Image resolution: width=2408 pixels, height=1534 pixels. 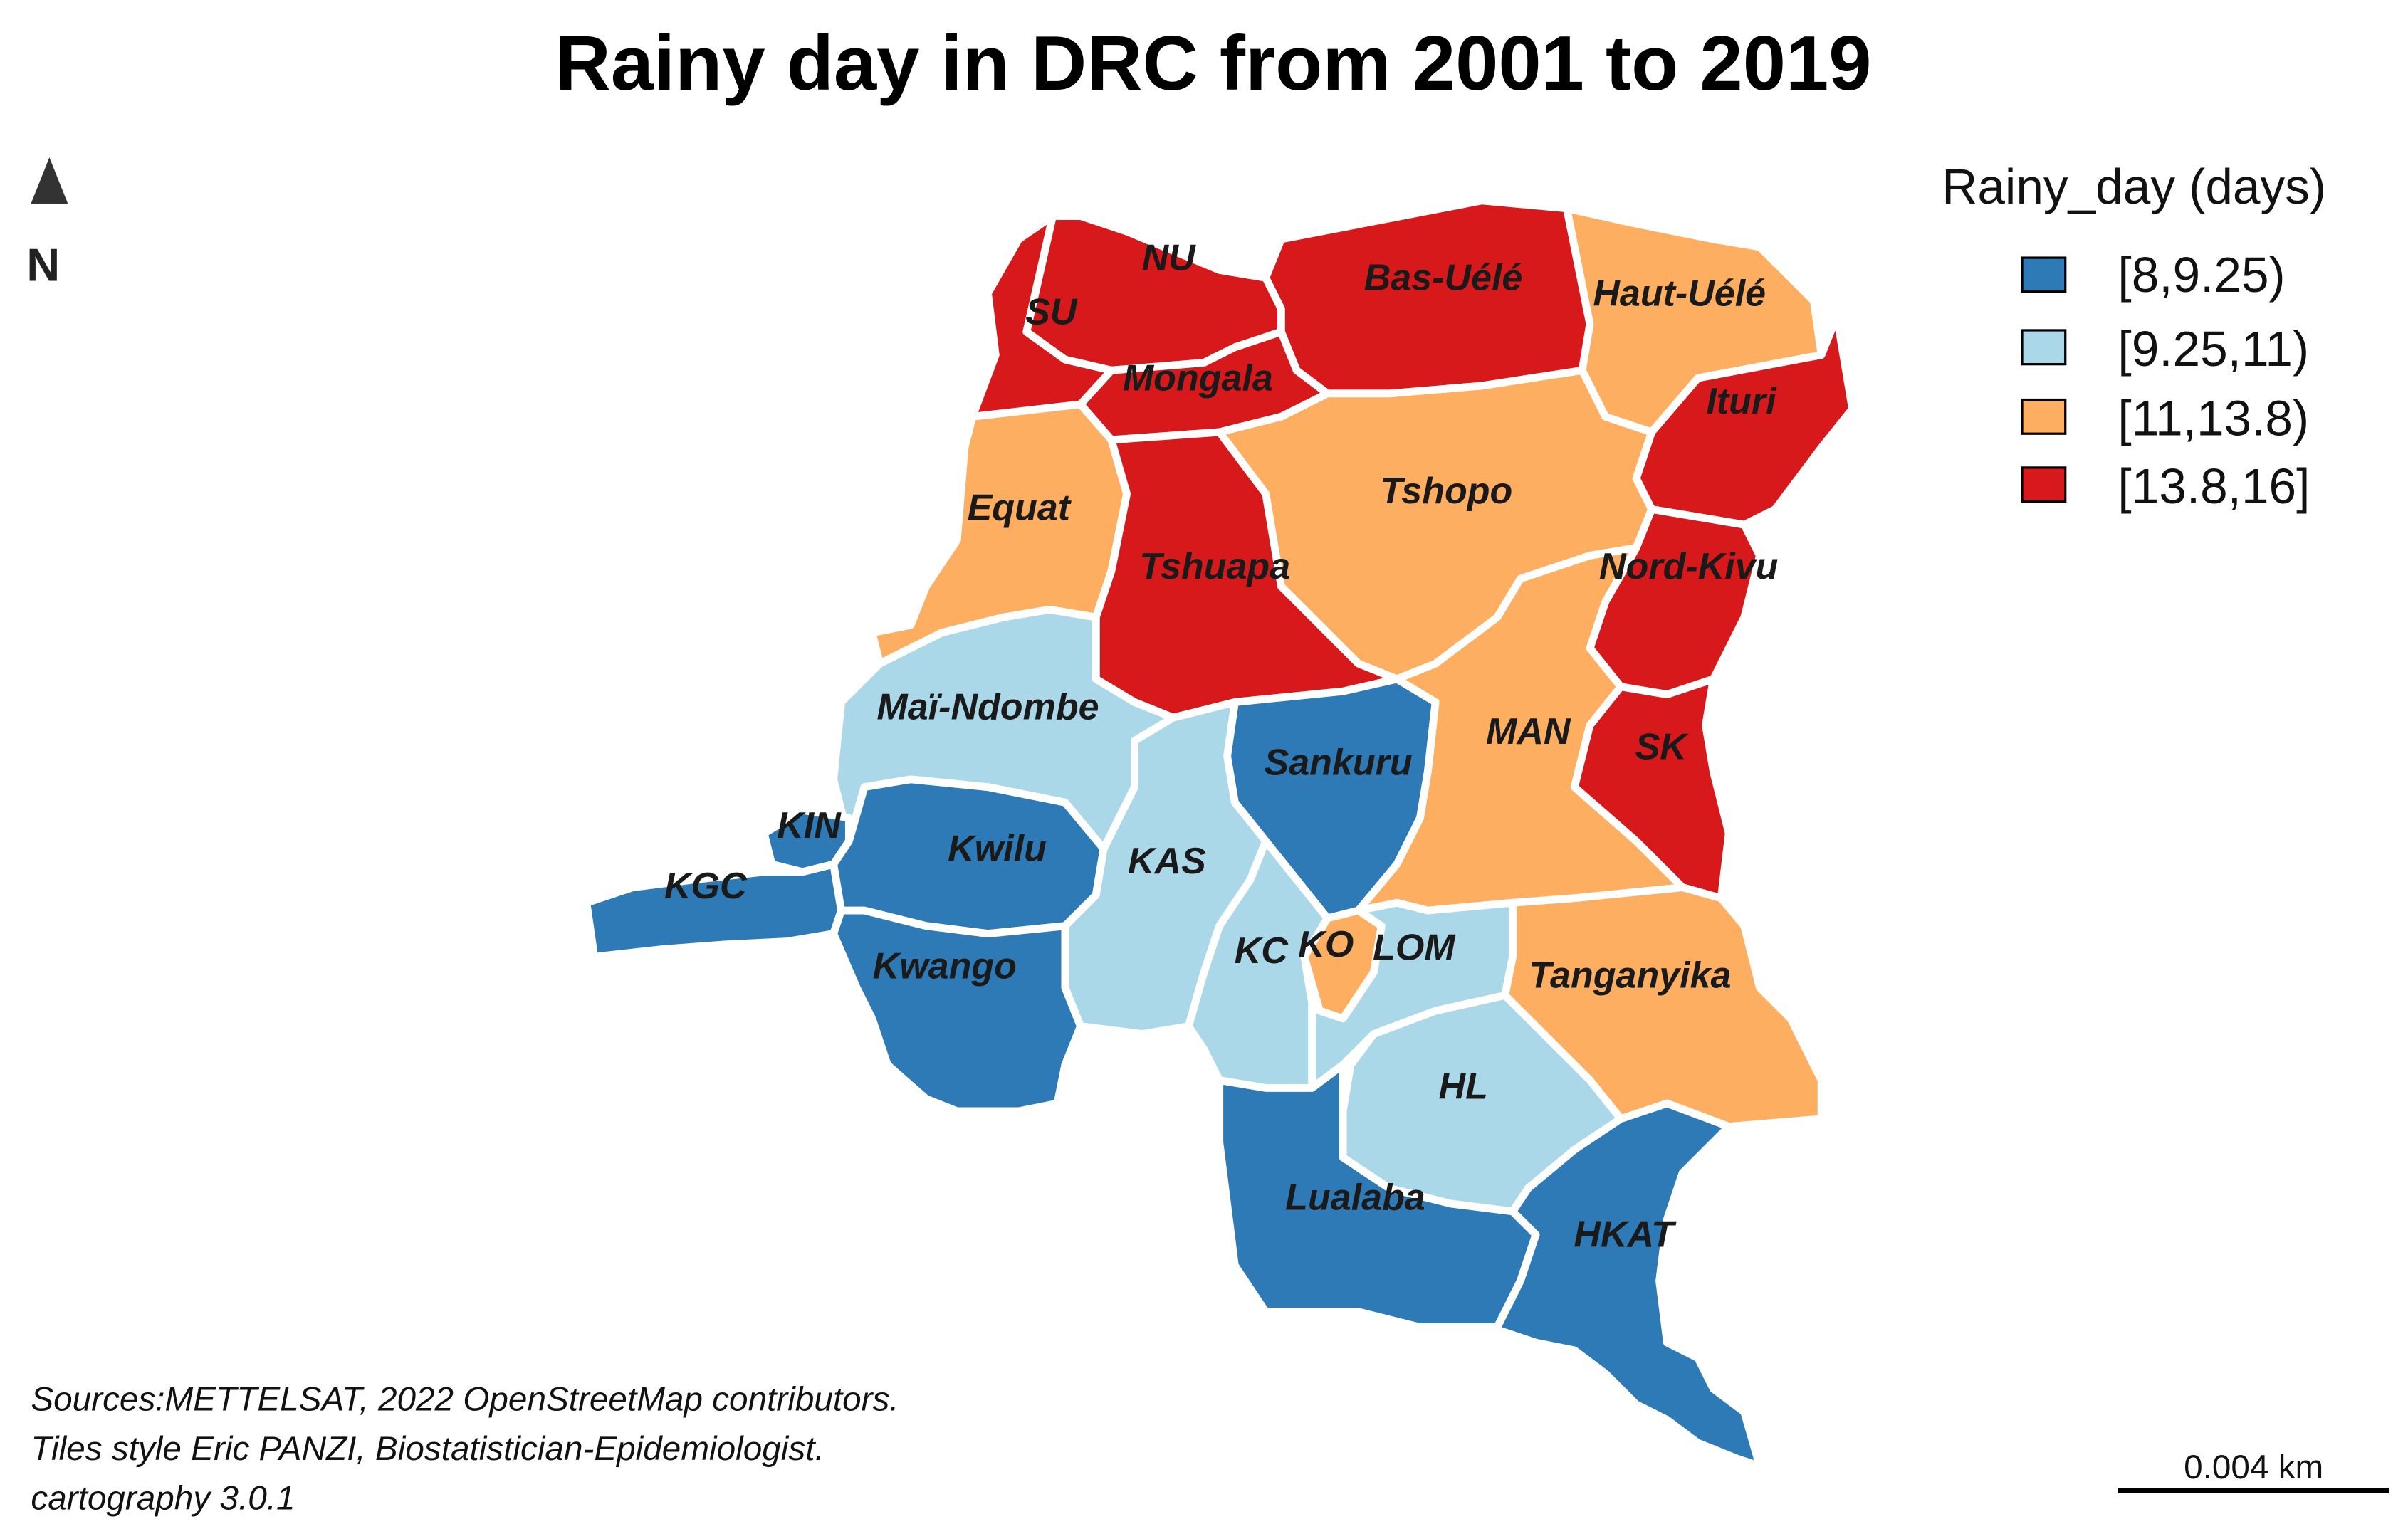 What do you see at coordinates (2213, 349) in the screenshot?
I see `legend-label: [9.25,11)` at bounding box center [2213, 349].